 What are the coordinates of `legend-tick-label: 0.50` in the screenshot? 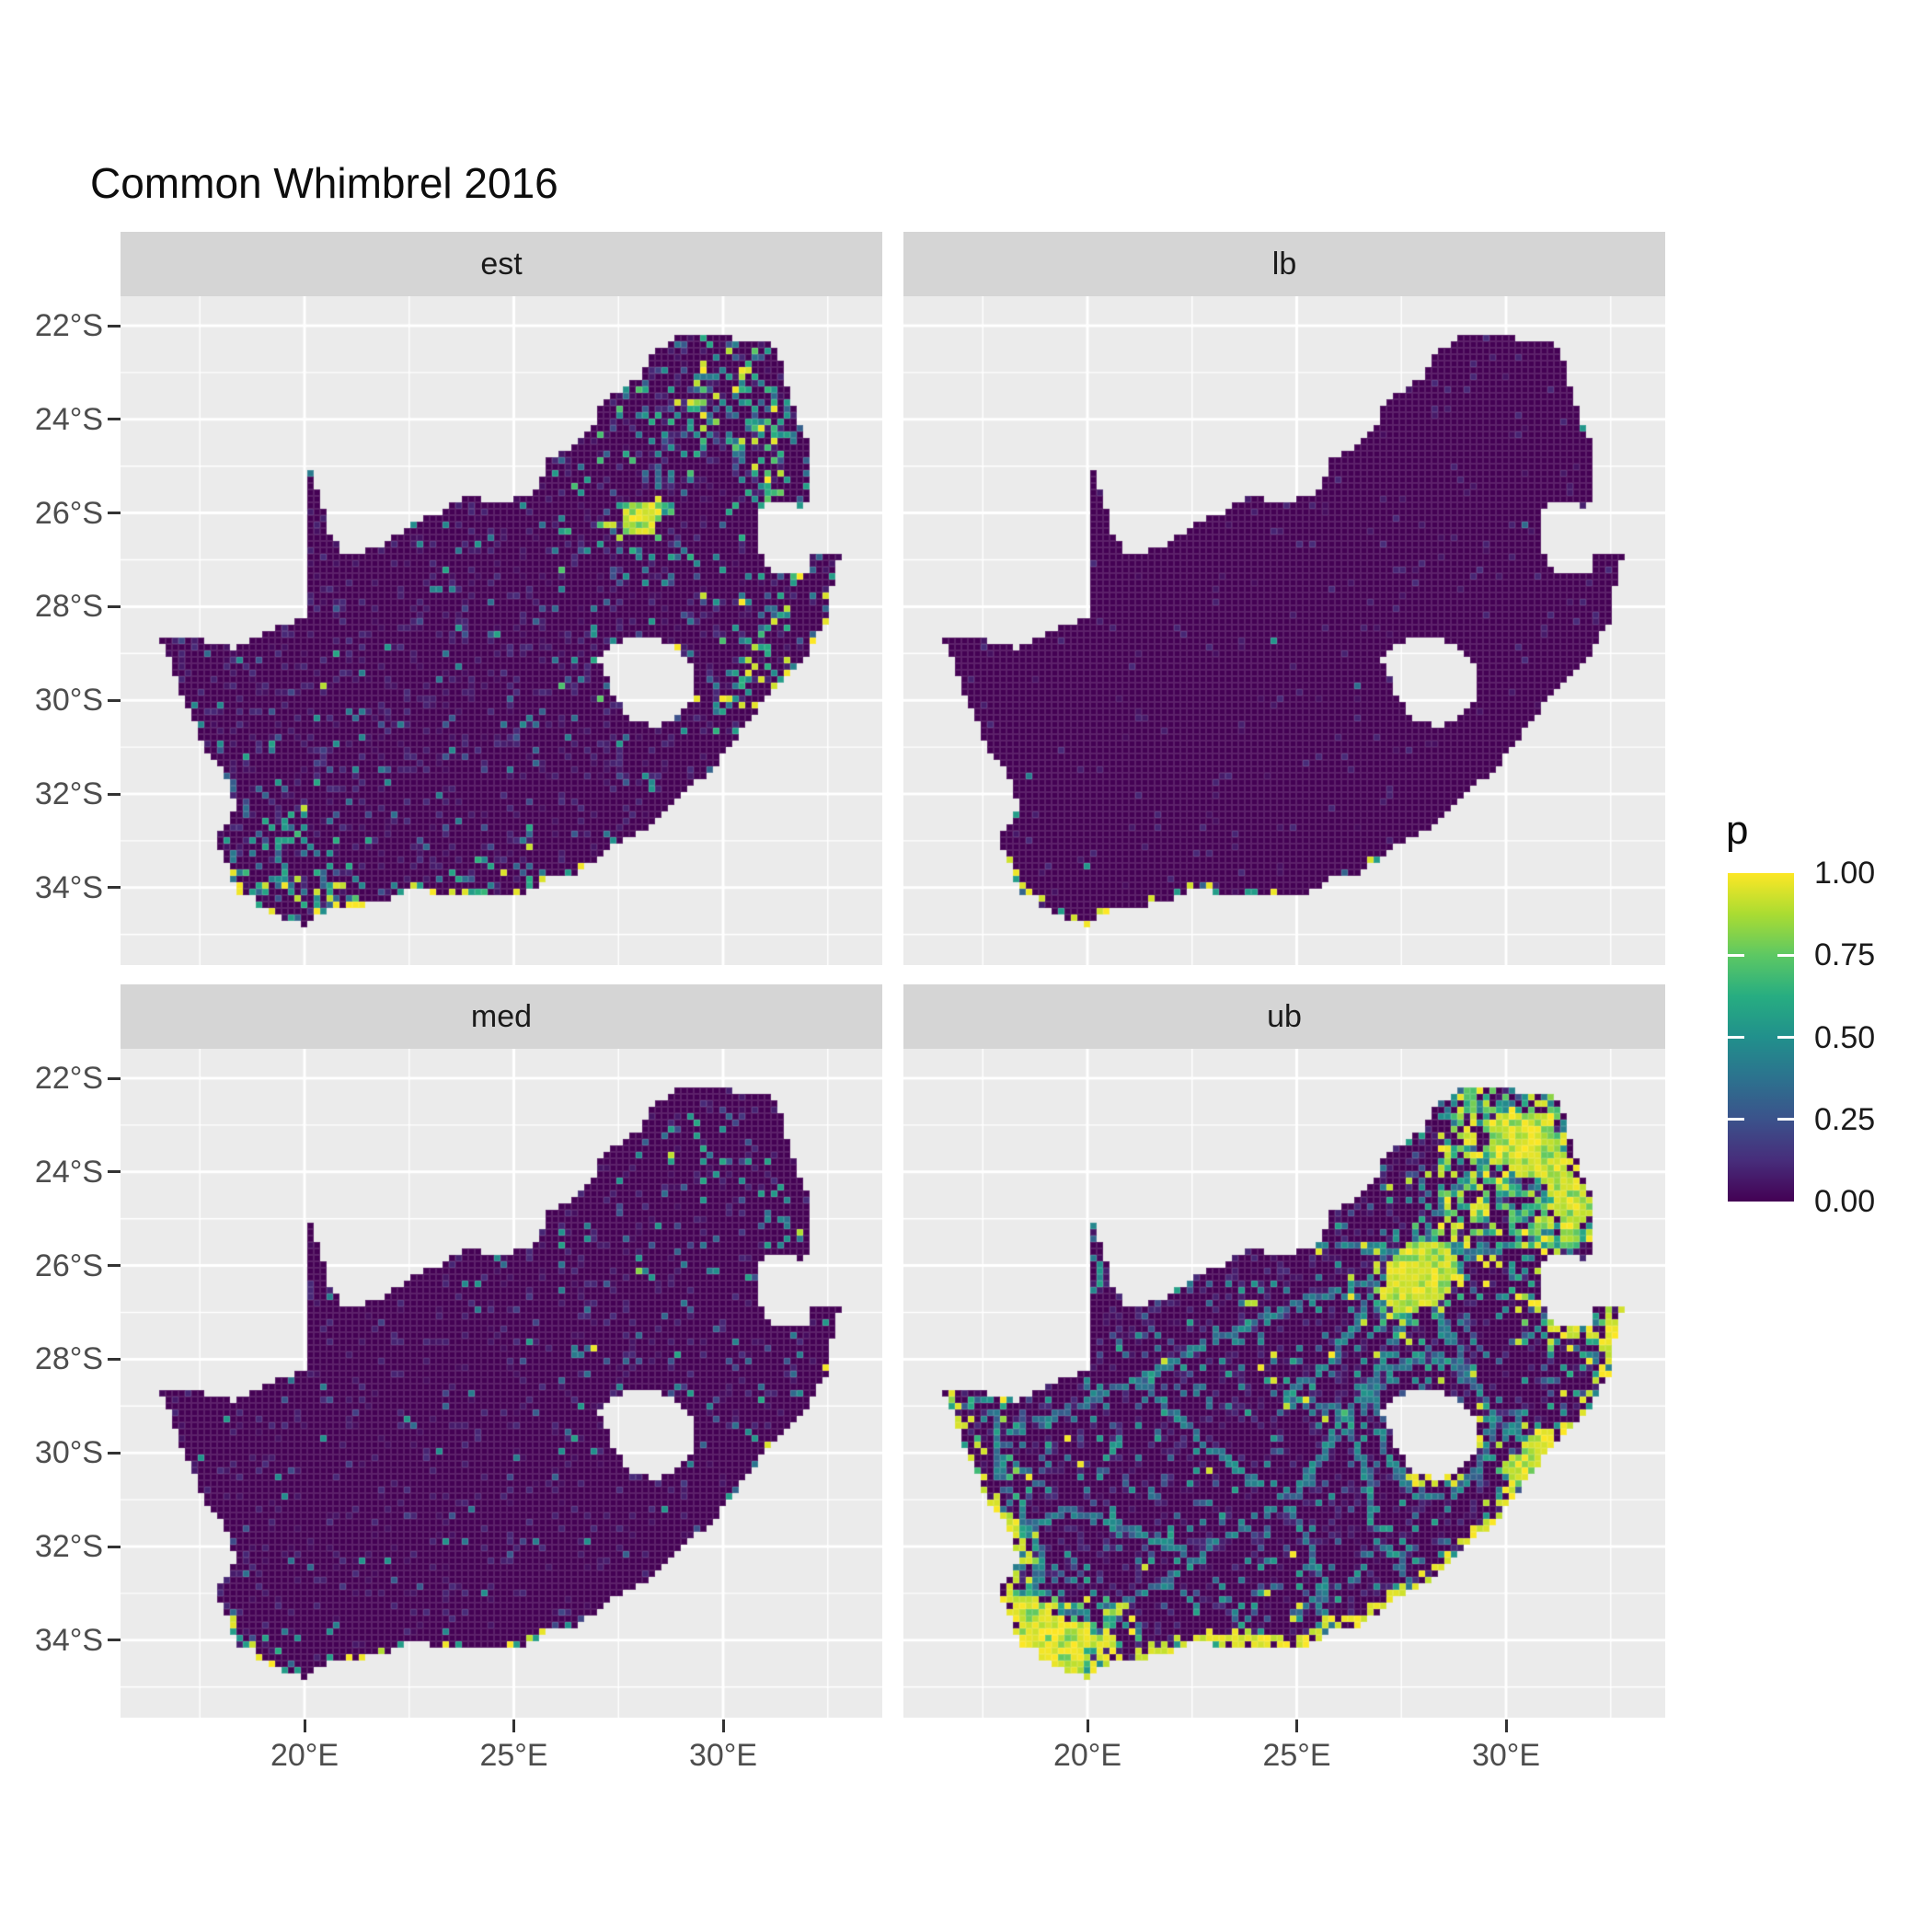 It's located at (1845, 1037).